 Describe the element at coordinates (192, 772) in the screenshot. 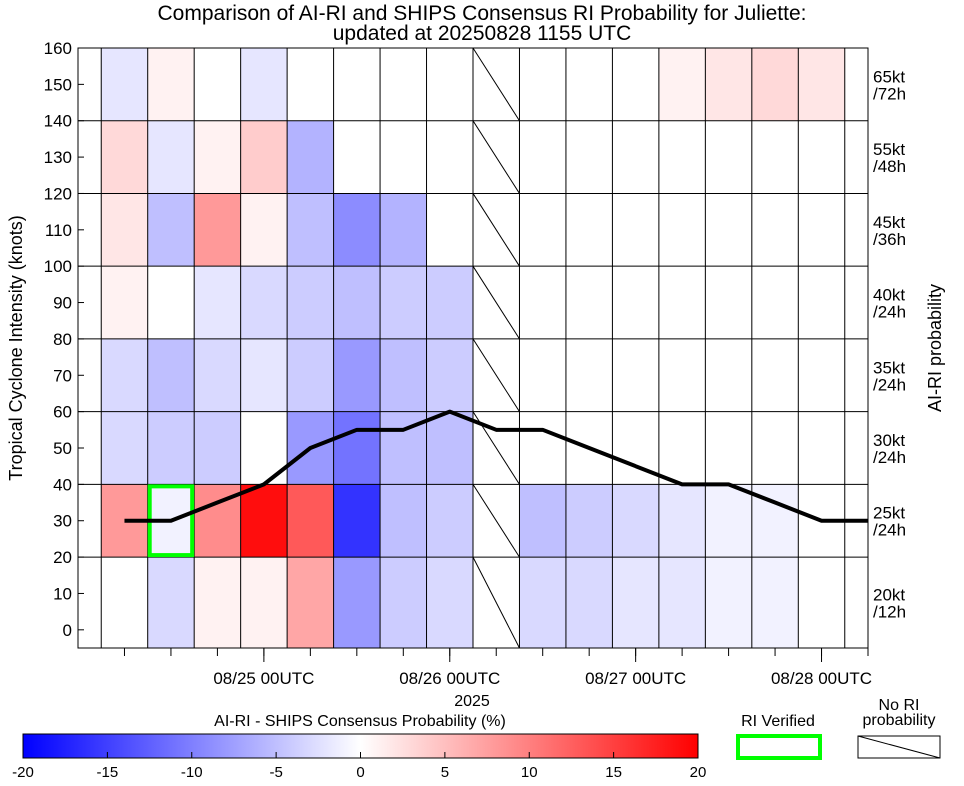

I see `colorbar-tick-label: -10` at that location.